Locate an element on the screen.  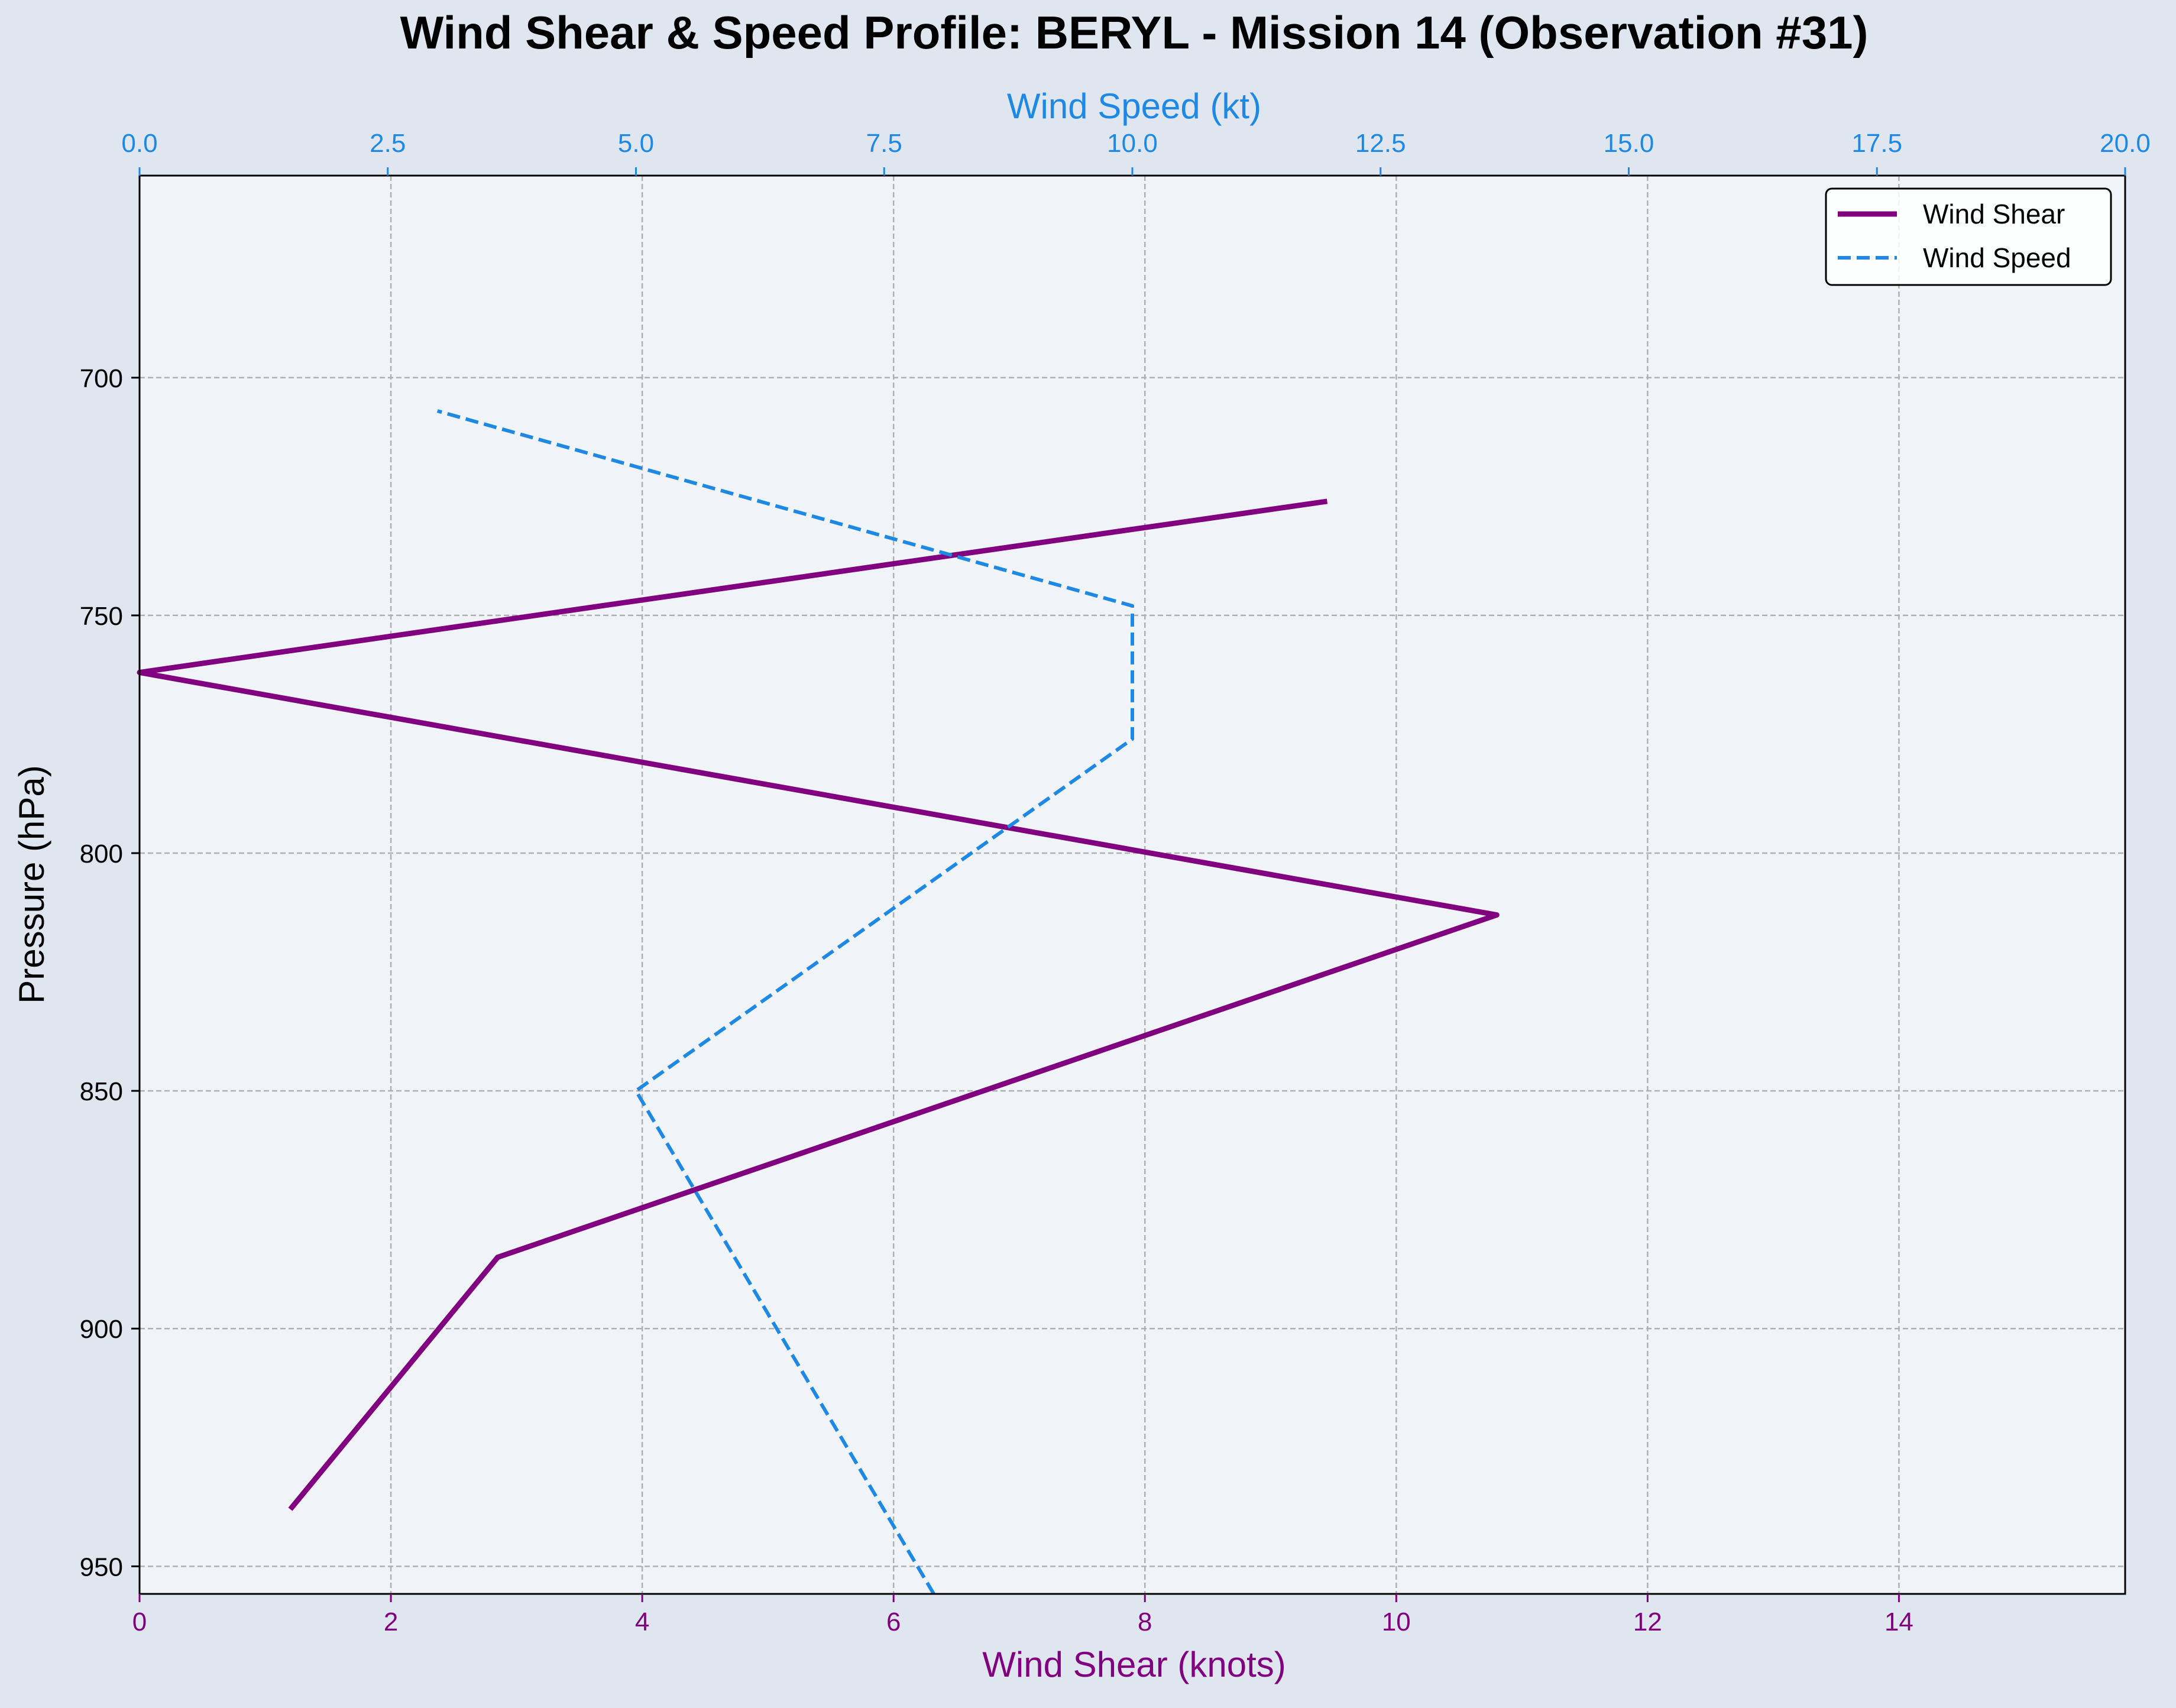
top-tick-label: 17.5 is located at coordinates (1876, 144).